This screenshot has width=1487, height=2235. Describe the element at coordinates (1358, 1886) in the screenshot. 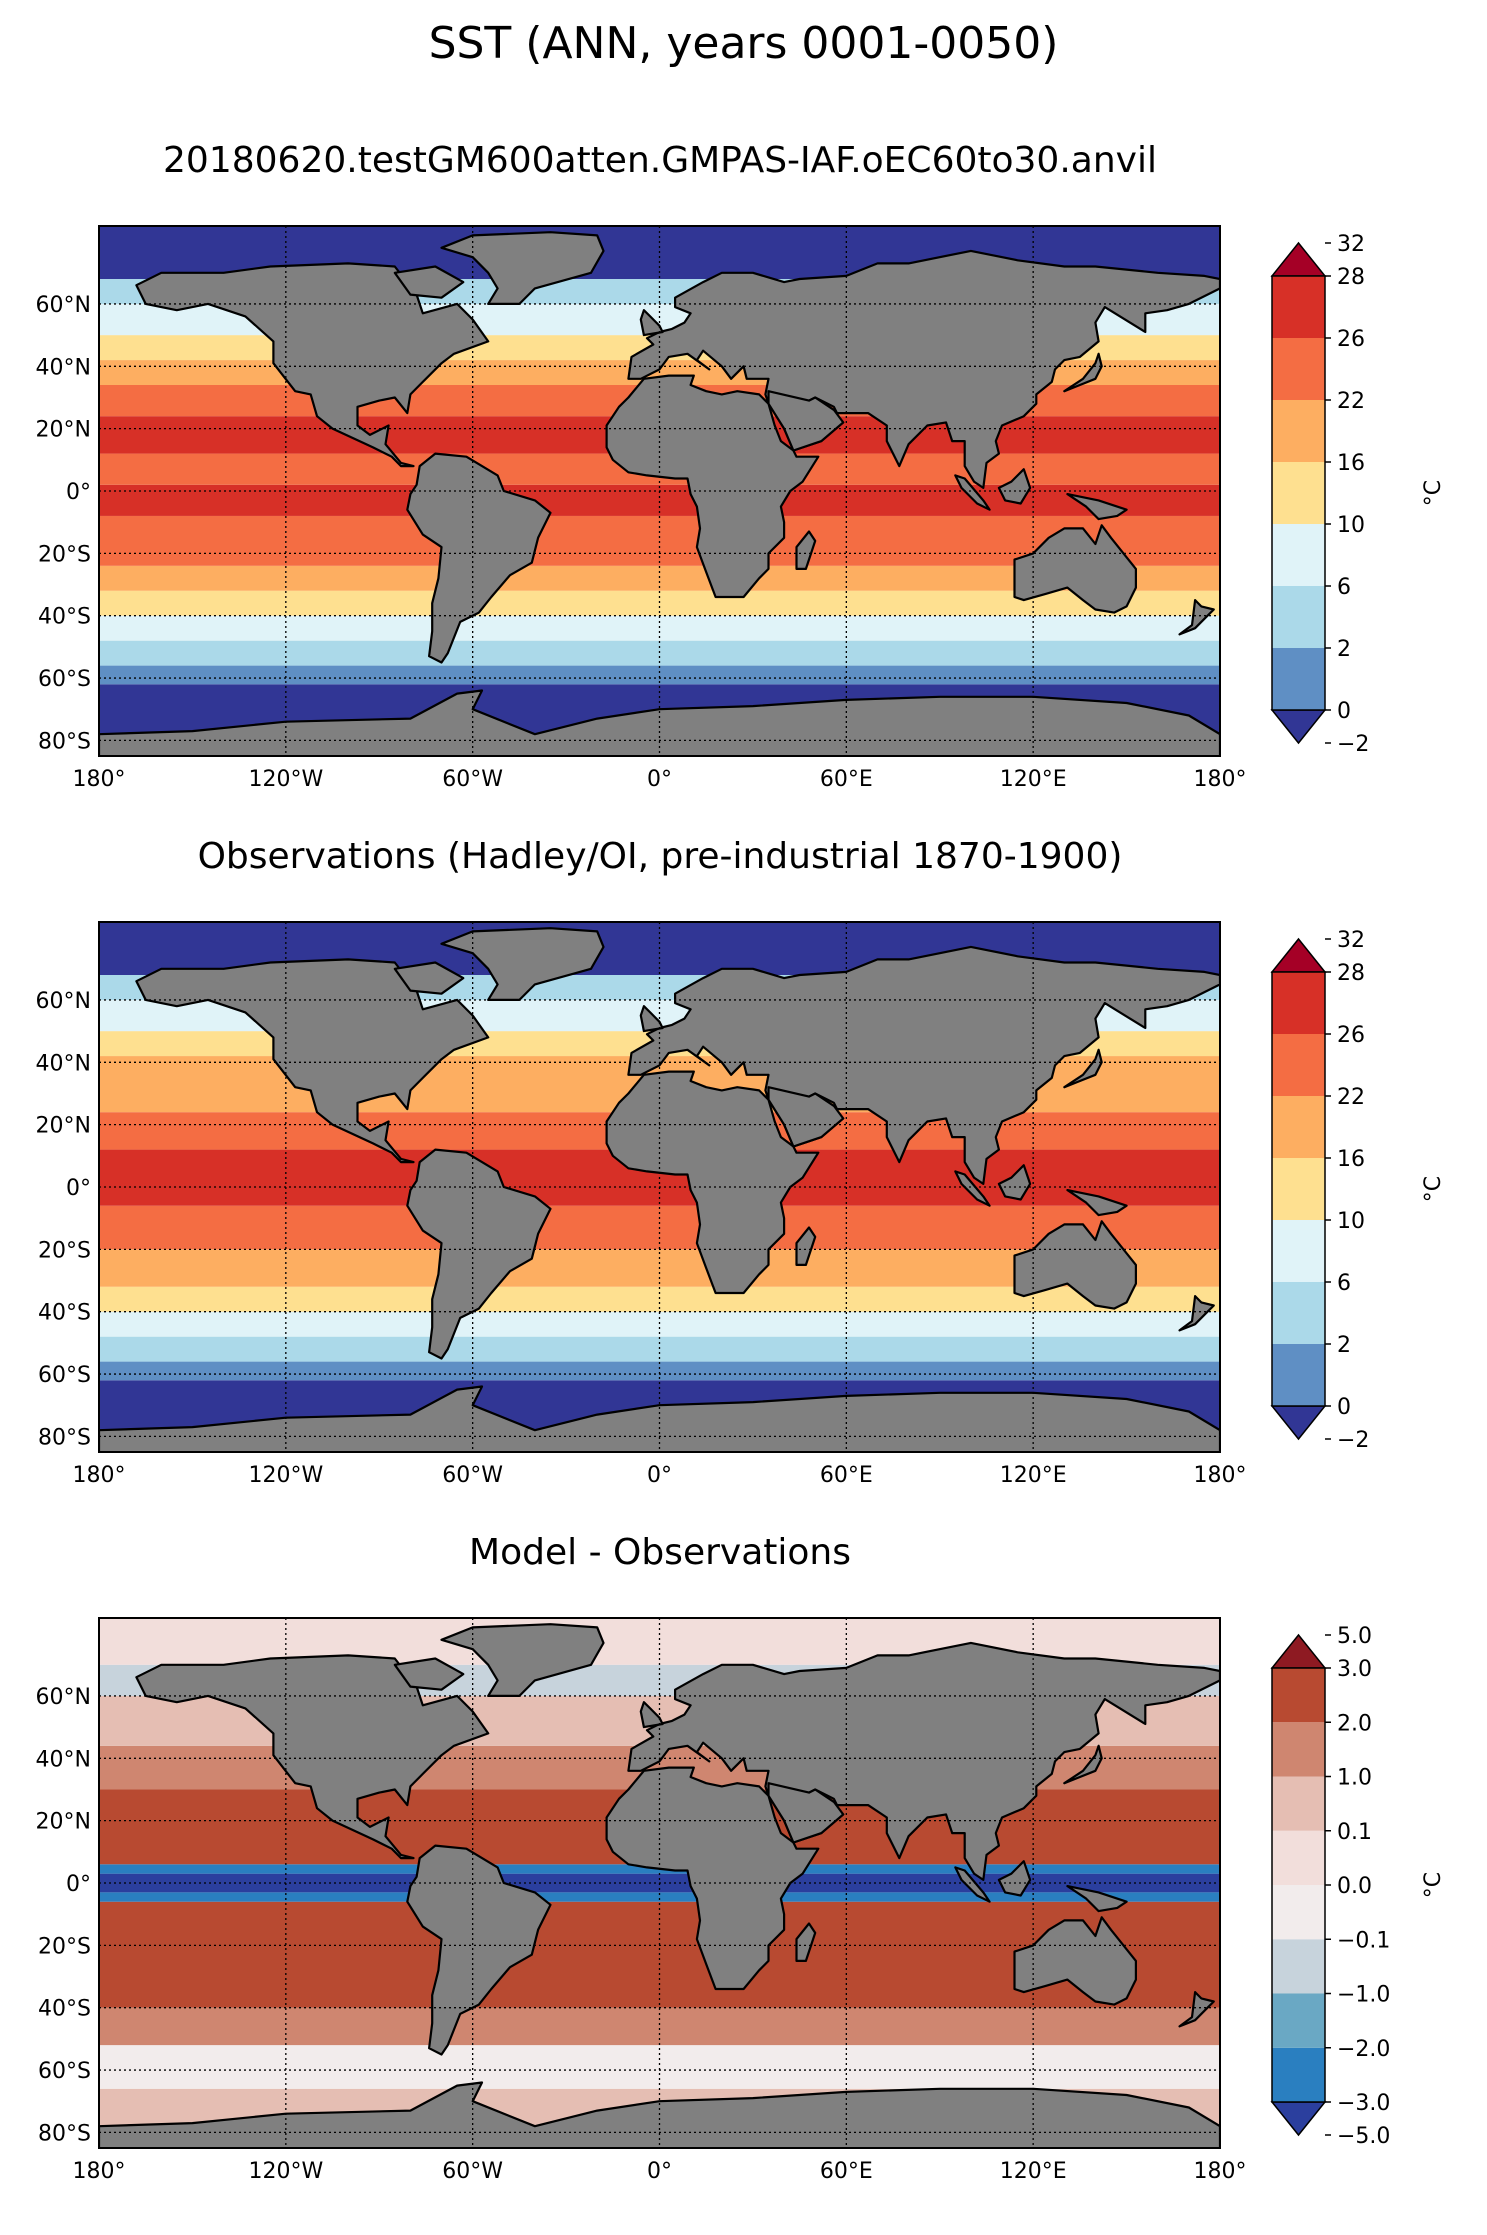

I see `colorbar-3: −5.0 −3.0 −2.0 −1.0 −0.1 0.0 0.1 1.0 2.0 3.0 5.0 °C` at that location.